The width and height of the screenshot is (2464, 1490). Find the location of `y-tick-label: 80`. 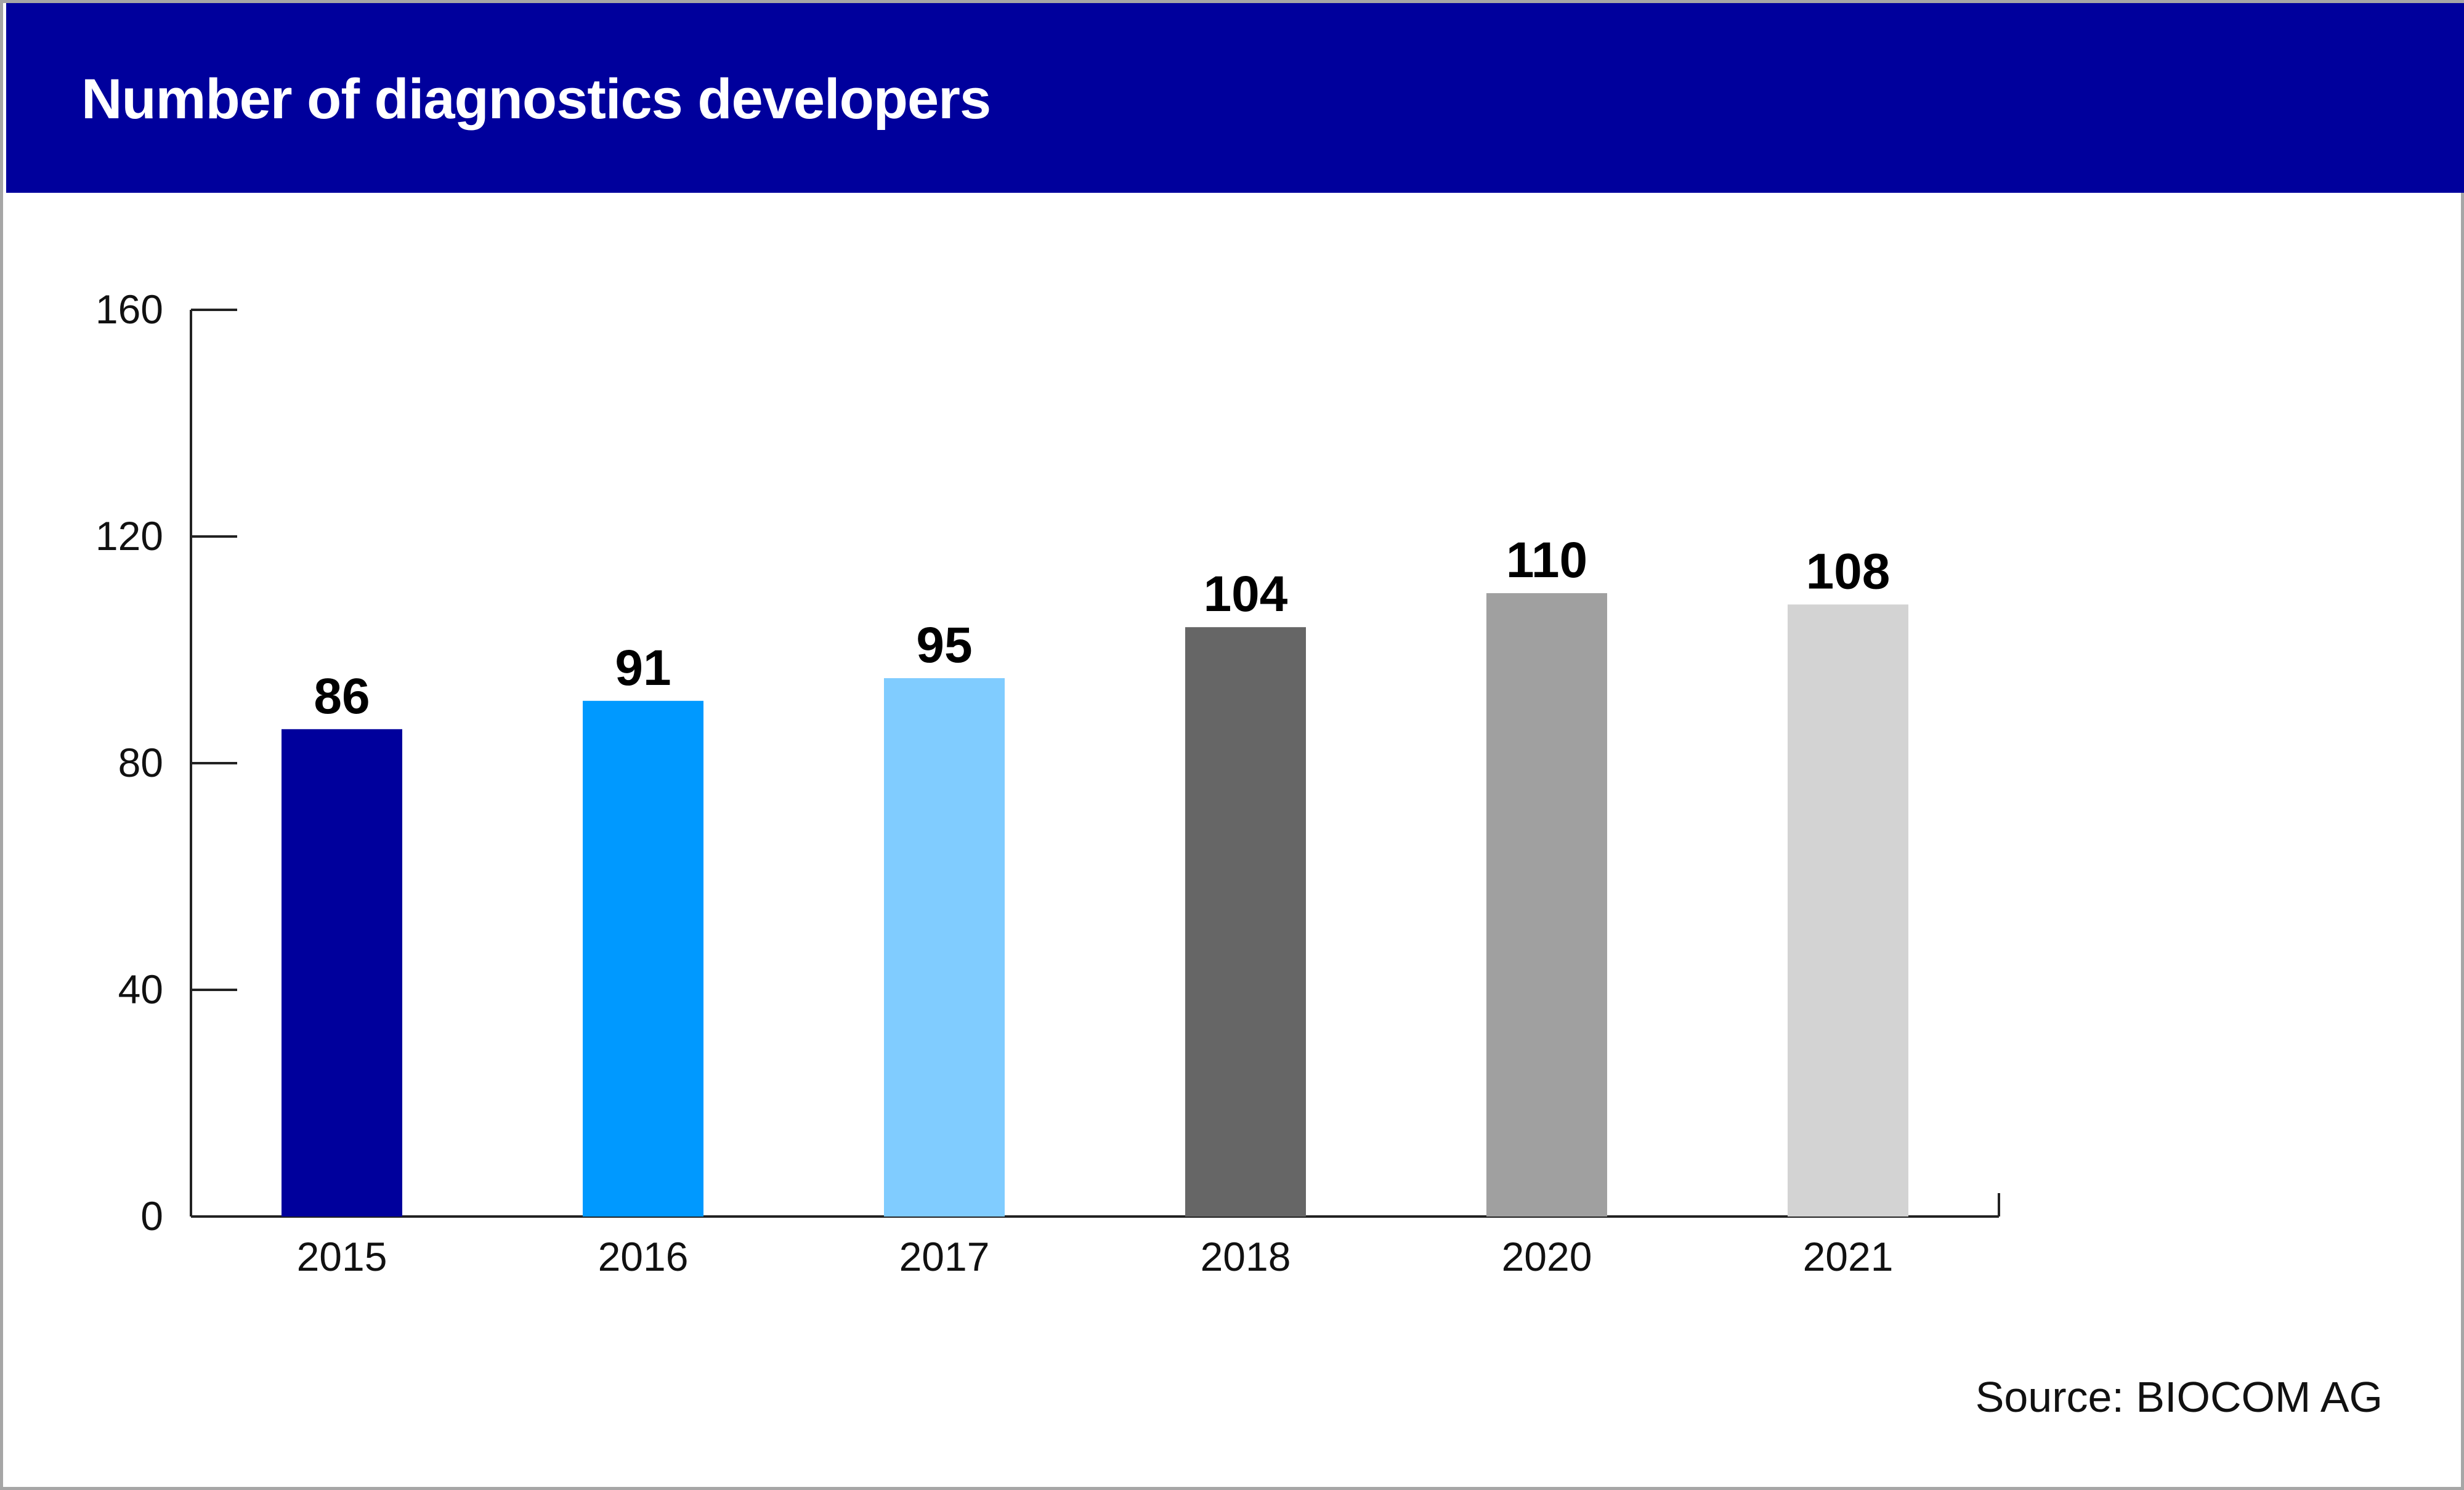

y-tick-label: 80 is located at coordinates (140, 762).